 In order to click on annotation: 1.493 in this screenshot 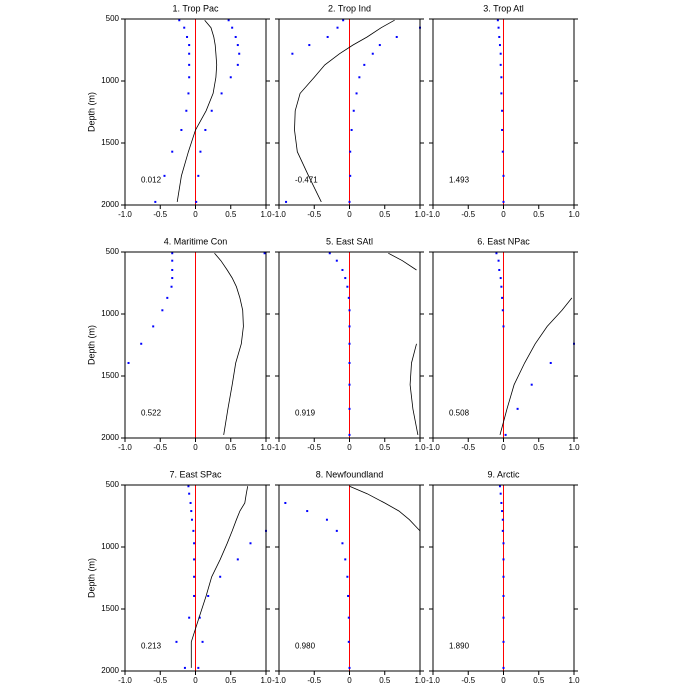, I will do `click(459, 179)`.